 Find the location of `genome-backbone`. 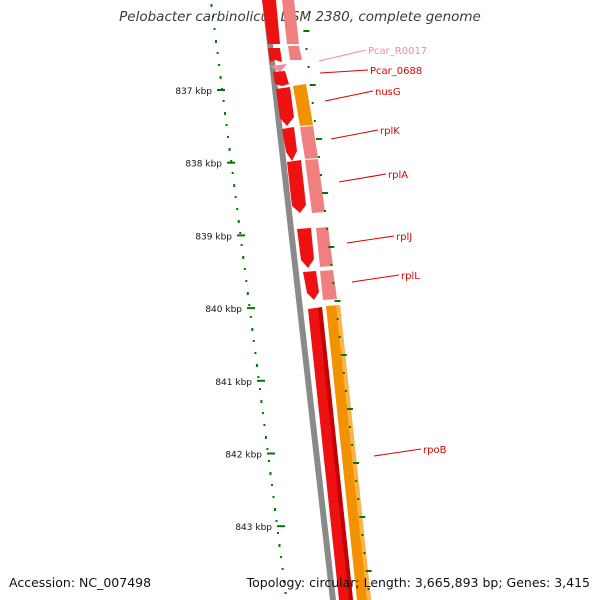

genome-backbone is located at coordinates (299, 300).